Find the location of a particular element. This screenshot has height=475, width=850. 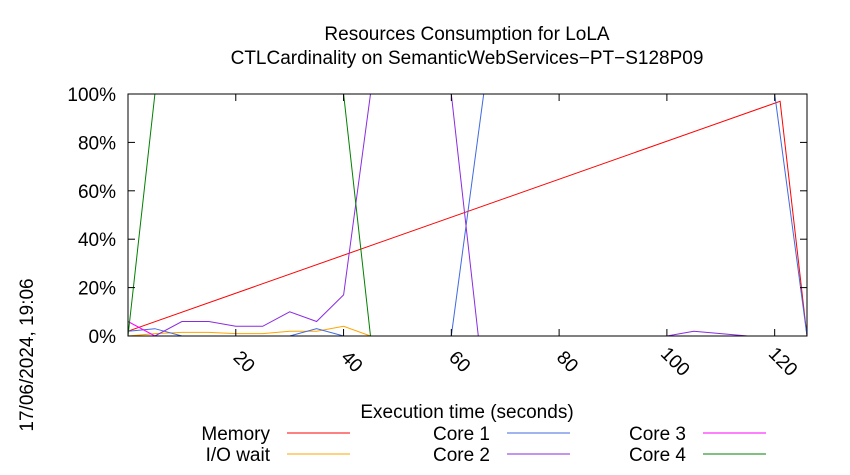

timestamp: 17/06/2024, 19:06 is located at coordinates (27, 354).